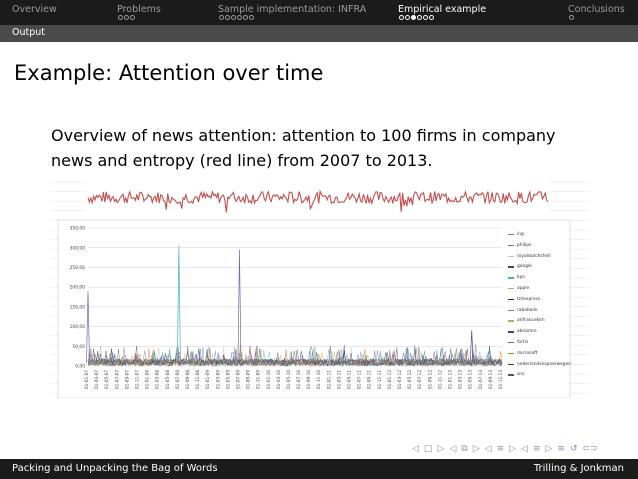 The height and width of the screenshot is (479, 638). What do you see at coordinates (349, 379) in the screenshot?
I see `x-tick-label: 01-05-11` at bounding box center [349, 379].